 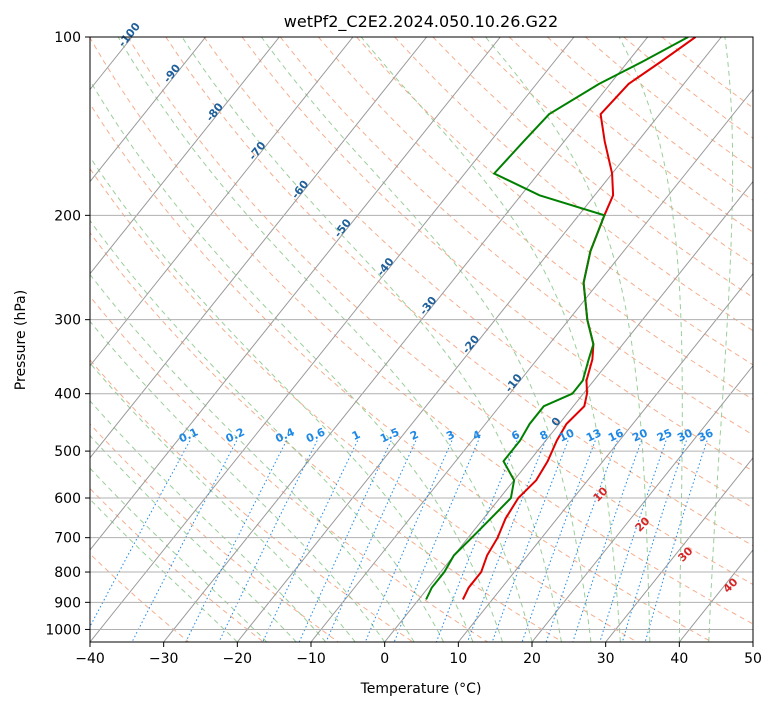 What do you see at coordinates (238, 659) in the screenshot?
I see `x-tick-label: −20` at bounding box center [238, 659].